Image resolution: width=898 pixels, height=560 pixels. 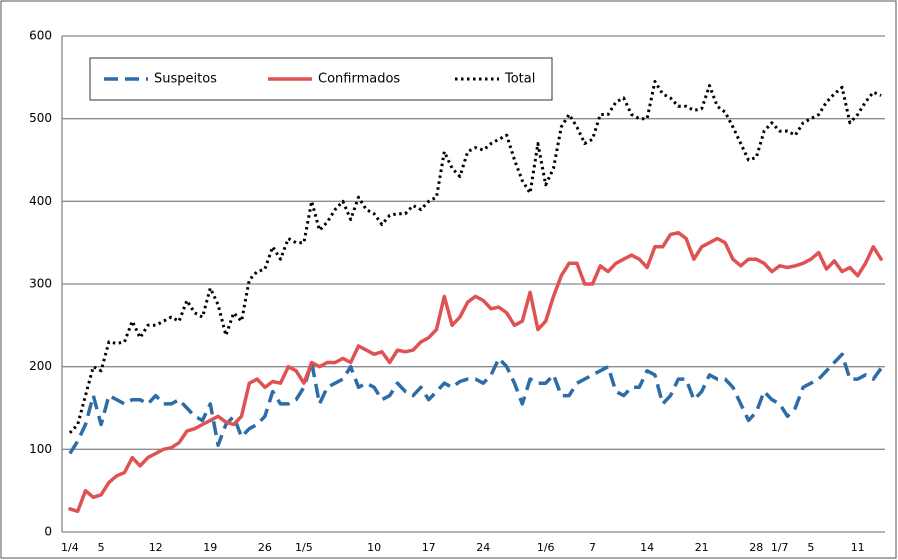 What do you see at coordinates (483, 547) in the screenshot?
I see `x-tick-label: 24` at bounding box center [483, 547].